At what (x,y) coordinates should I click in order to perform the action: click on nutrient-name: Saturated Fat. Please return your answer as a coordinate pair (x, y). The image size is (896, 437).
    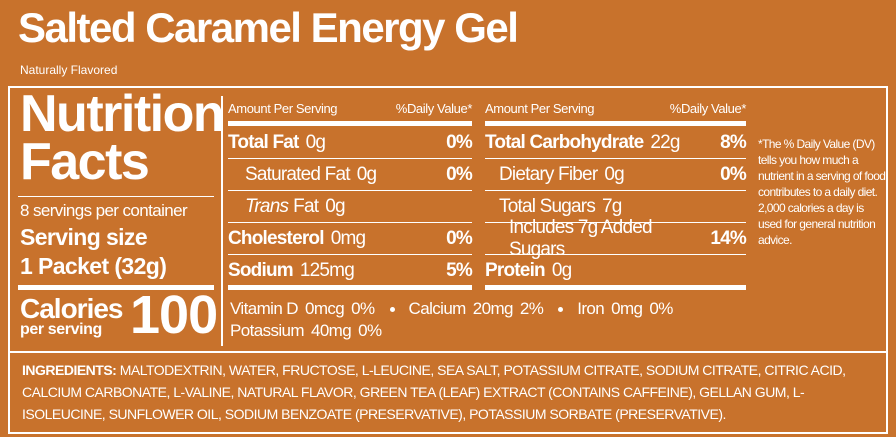
    Looking at the image, I should click on (298, 174).